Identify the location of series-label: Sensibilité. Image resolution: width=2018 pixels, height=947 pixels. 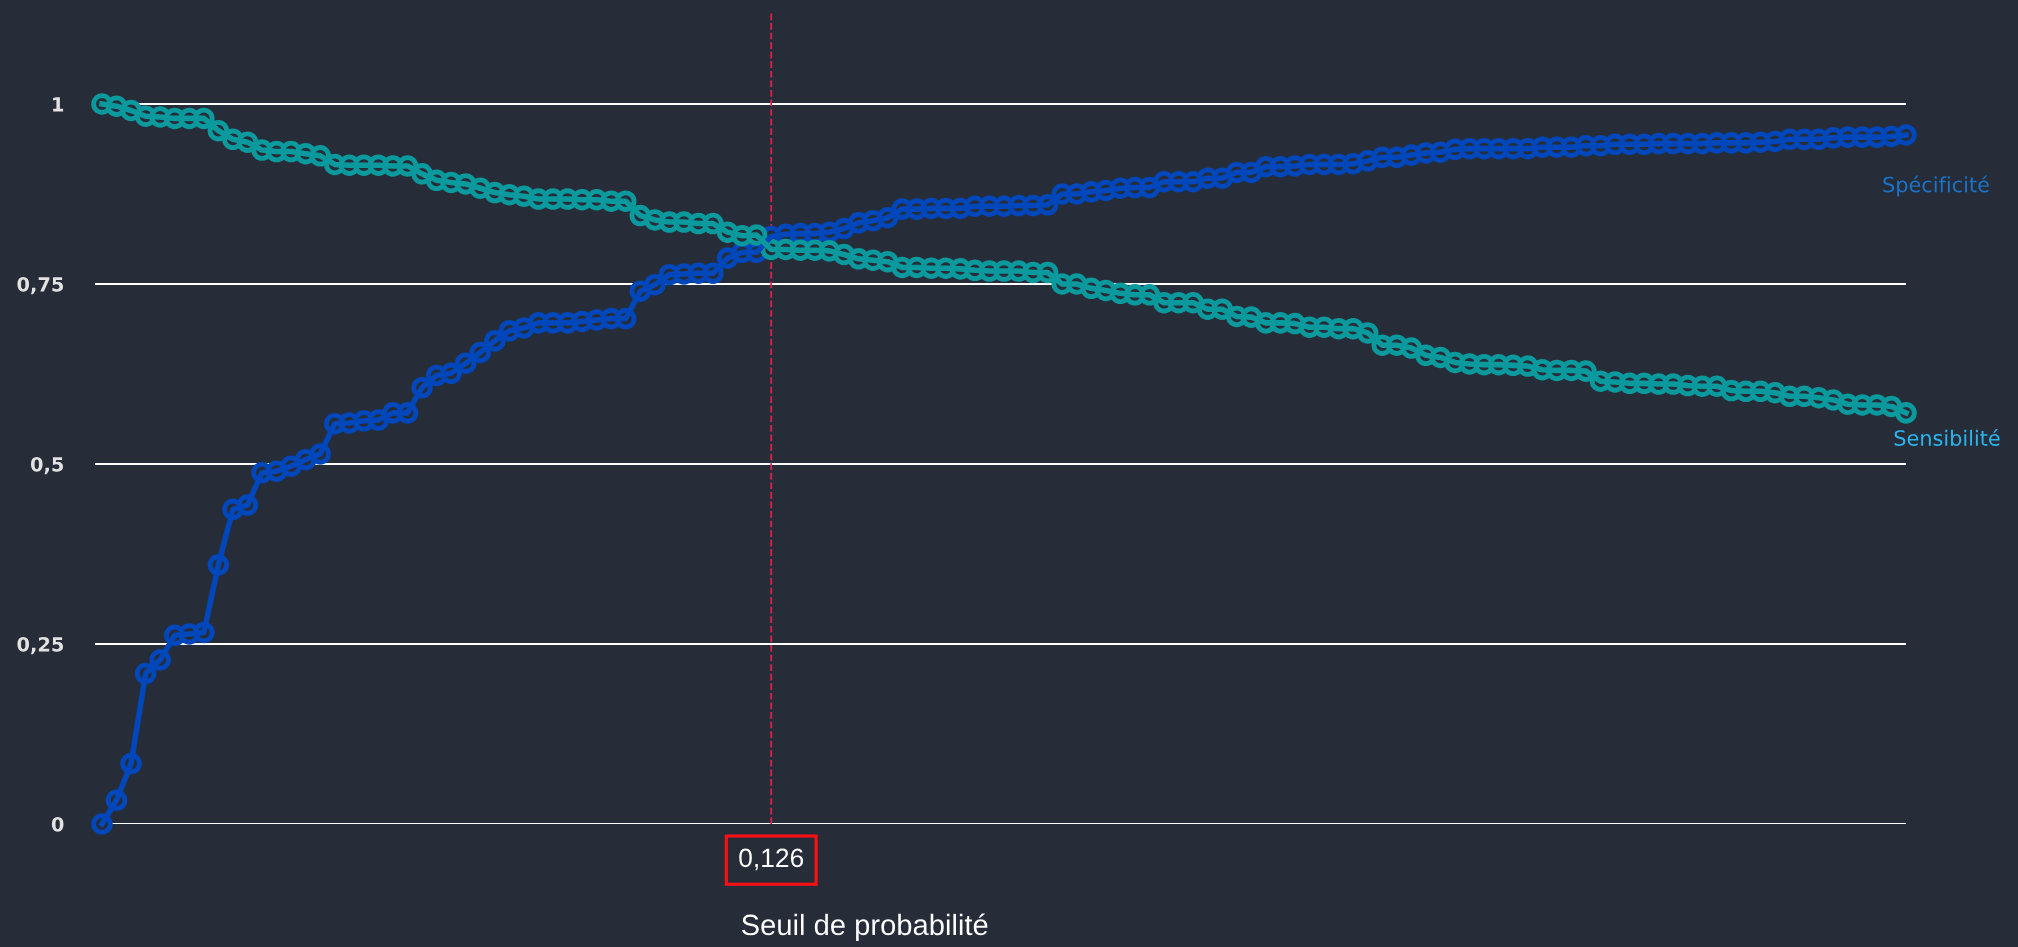
(1947, 437).